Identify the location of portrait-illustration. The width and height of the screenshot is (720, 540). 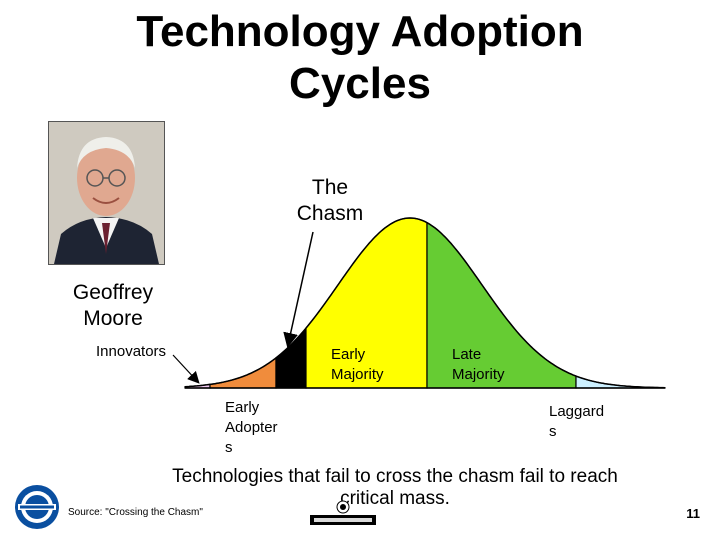
(106, 193).